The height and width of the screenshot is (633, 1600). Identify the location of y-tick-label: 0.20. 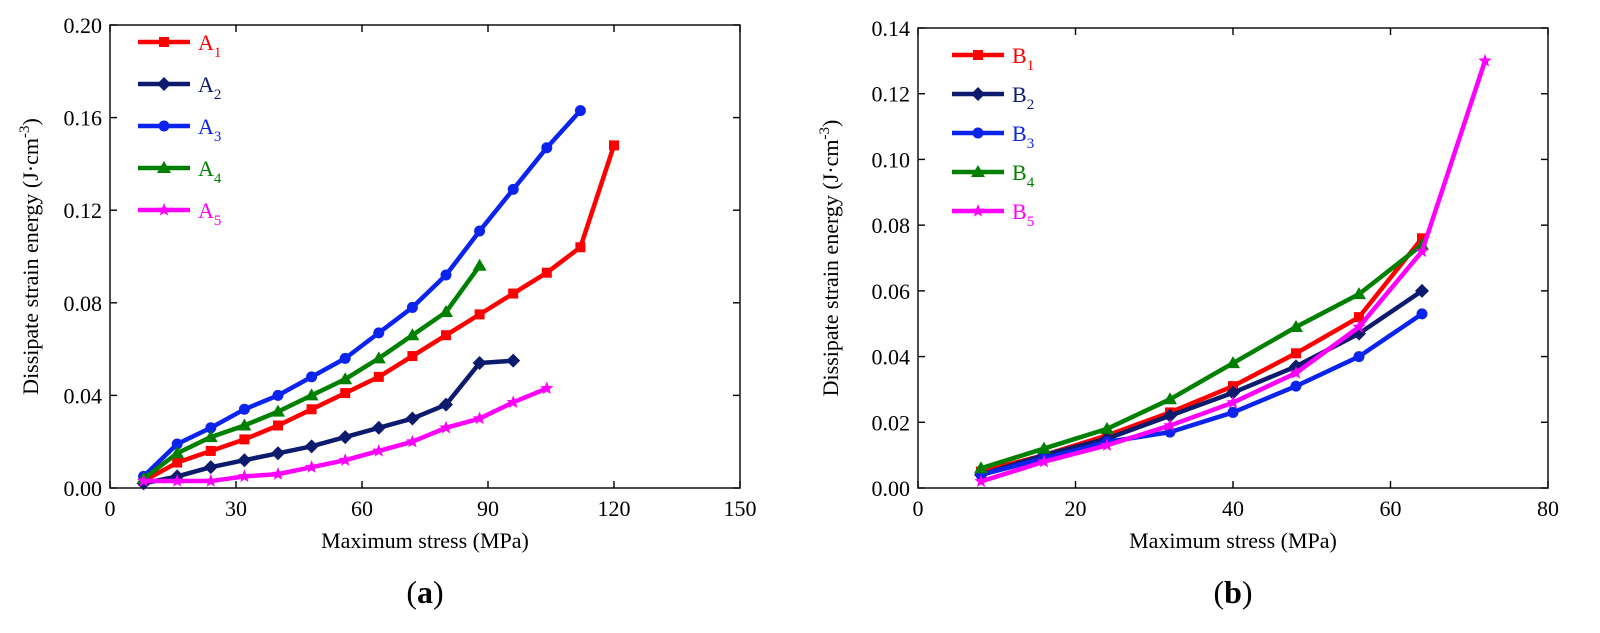
(83, 25).